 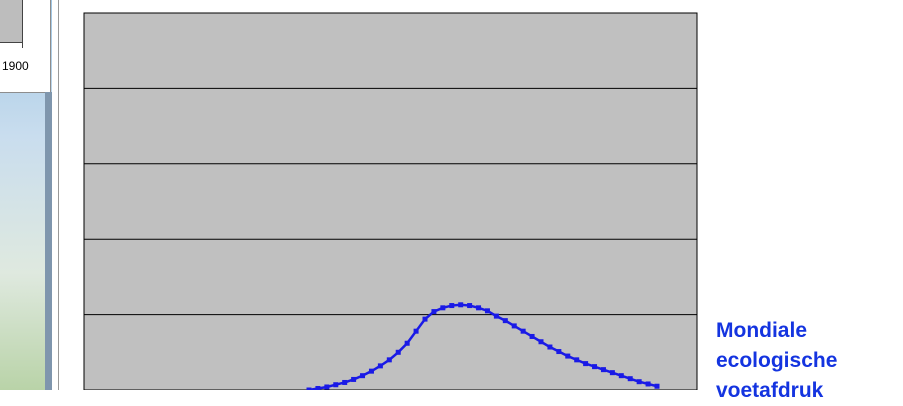 I want to click on background-plot-area, so click(x=11, y=21).